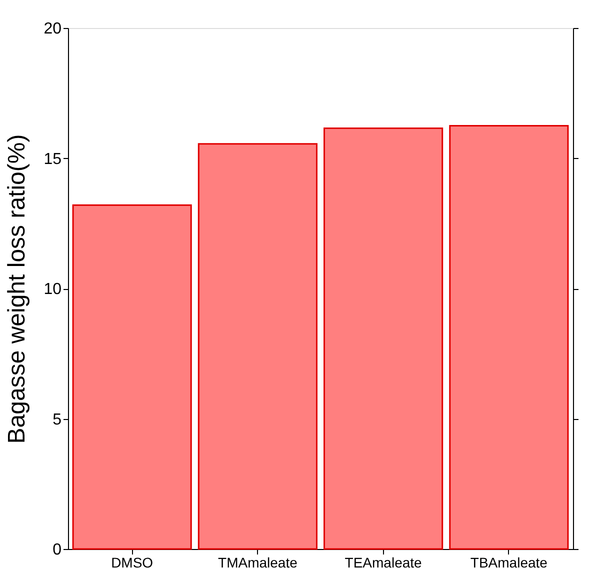 This screenshot has width=604, height=569. I want to click on y-tick-label: 15, so click(53, 159).